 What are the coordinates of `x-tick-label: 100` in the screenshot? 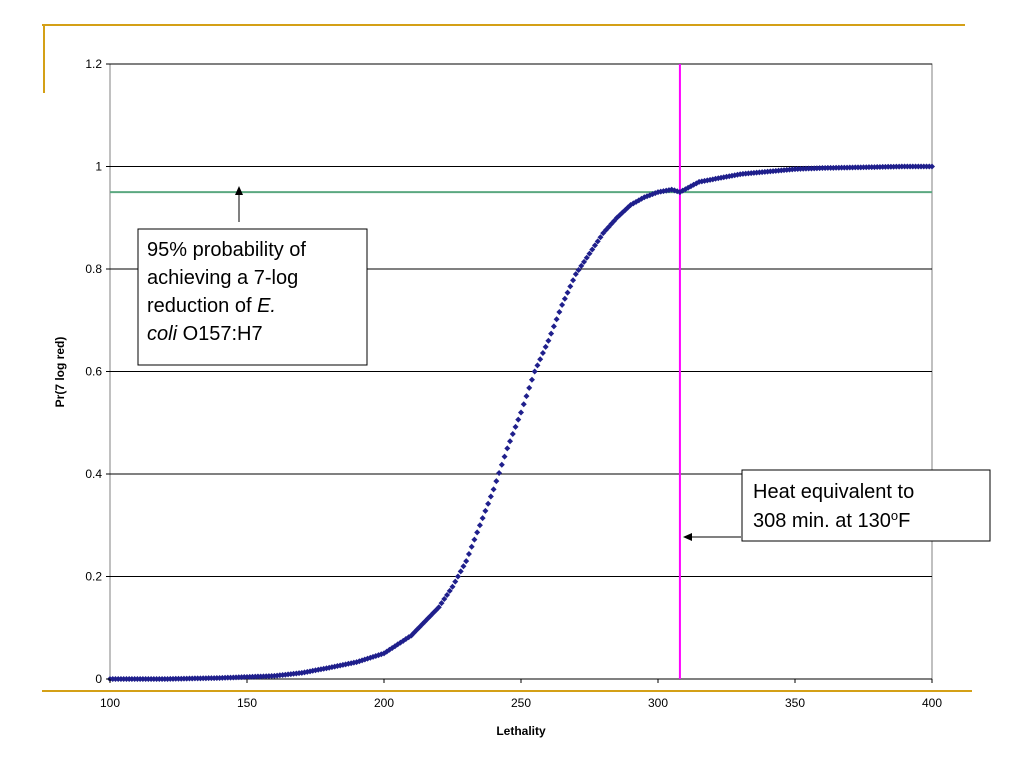 It's located at (110, 703).